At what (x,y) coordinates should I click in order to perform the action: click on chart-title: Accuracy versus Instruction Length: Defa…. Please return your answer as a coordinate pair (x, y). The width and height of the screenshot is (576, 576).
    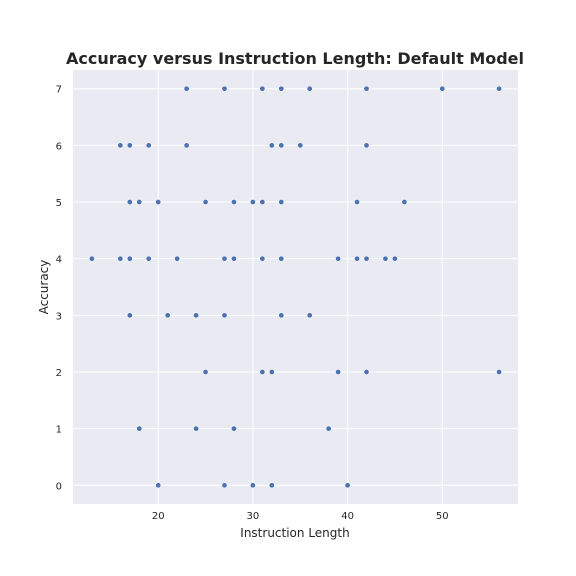
    Looking at the image, I should click on (295, 58).